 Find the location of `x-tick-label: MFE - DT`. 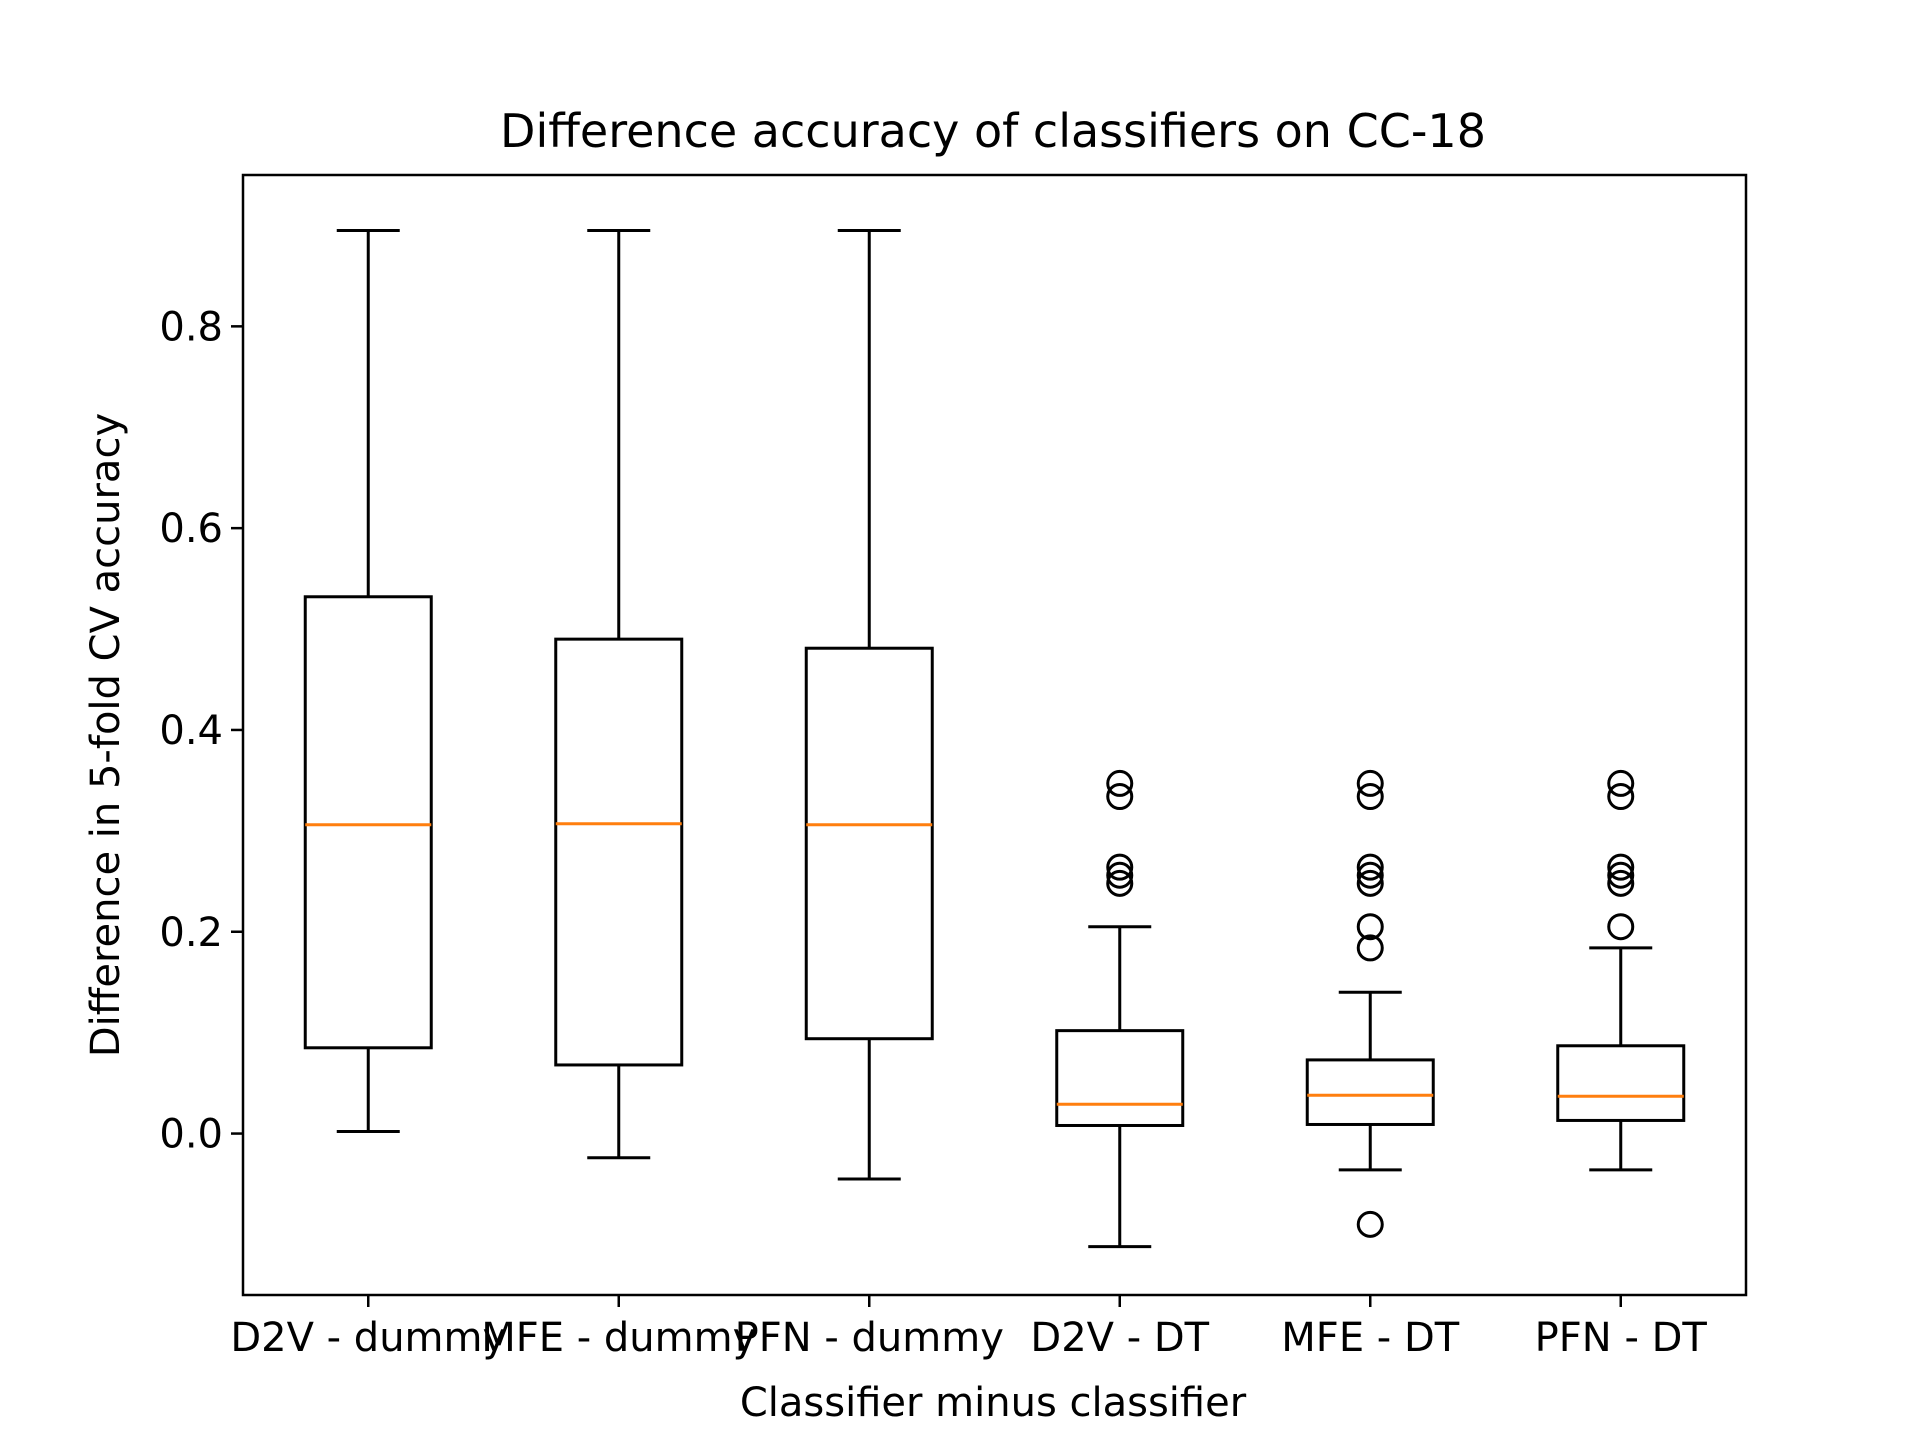

x-tick-label: MFE - DT is located at coordinates (1370, 1338).